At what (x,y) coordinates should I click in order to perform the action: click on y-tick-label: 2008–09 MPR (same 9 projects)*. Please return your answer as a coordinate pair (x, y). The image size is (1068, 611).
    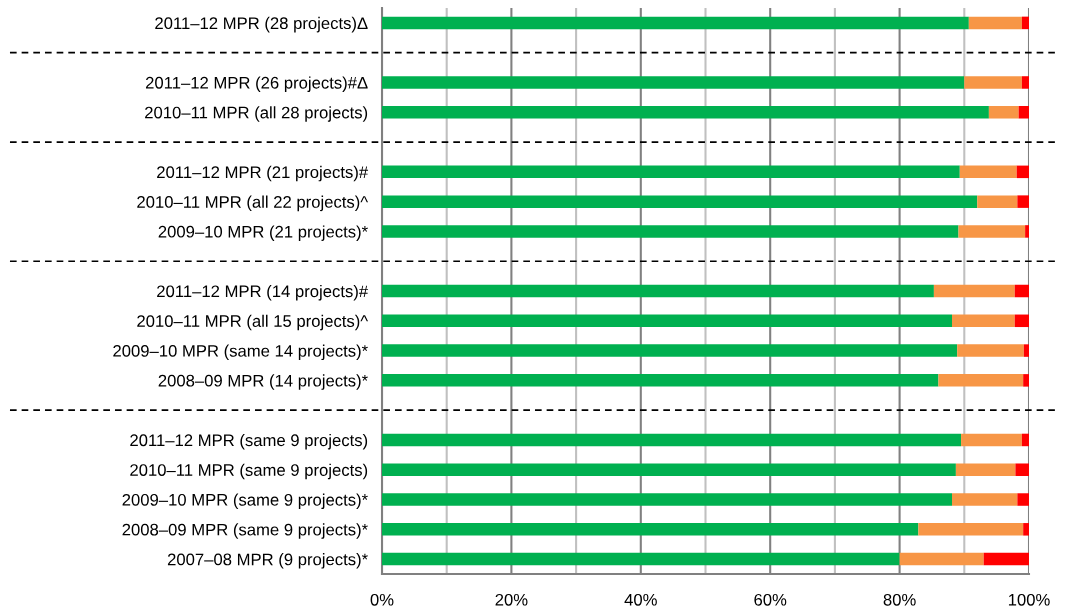
    Looking at the image, I should click on (245, 531).